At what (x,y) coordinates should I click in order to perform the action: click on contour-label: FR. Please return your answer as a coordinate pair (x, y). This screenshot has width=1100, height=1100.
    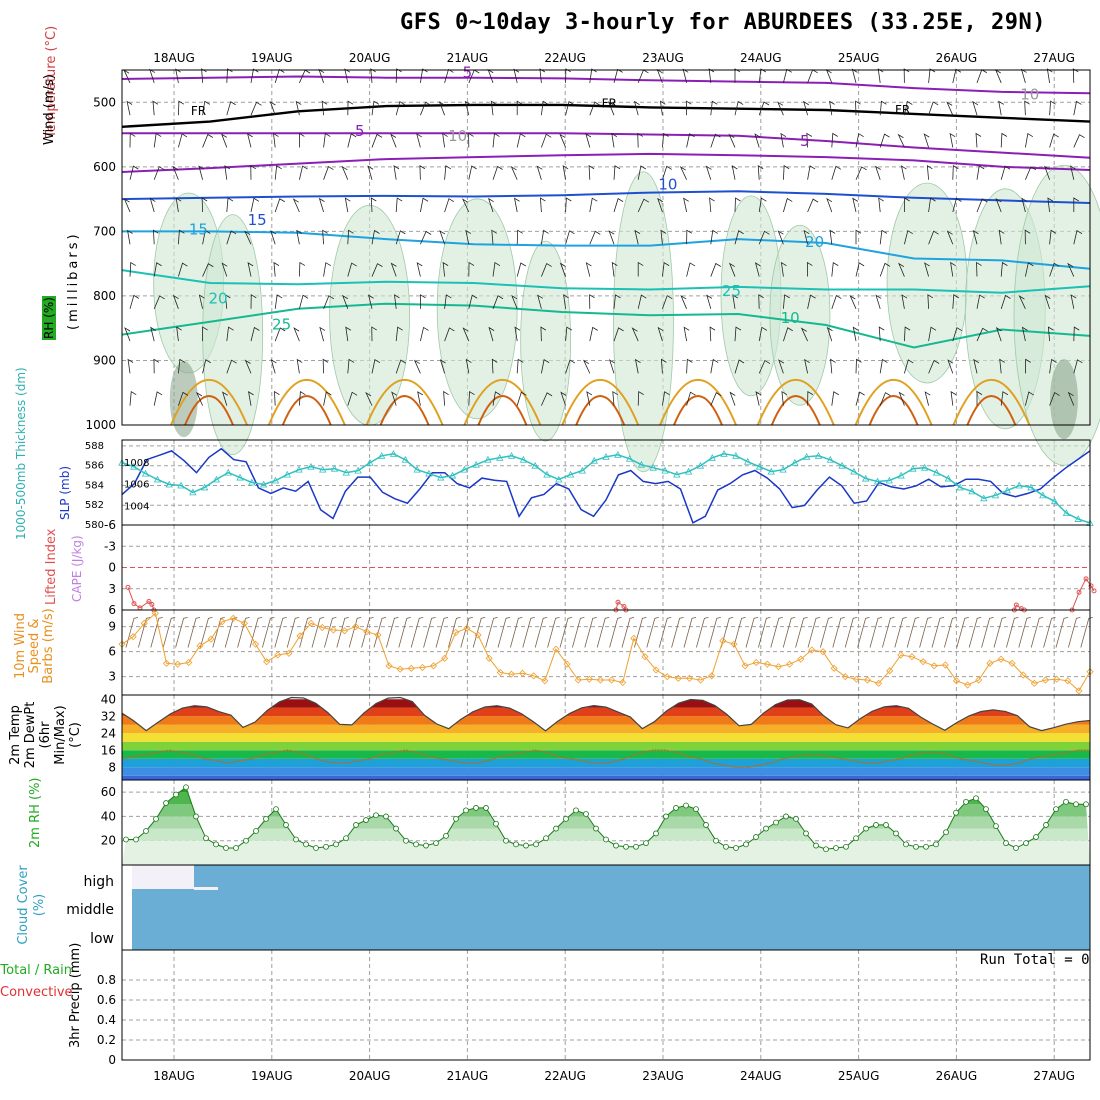
    Looking at the image, I should click on (609, 103).